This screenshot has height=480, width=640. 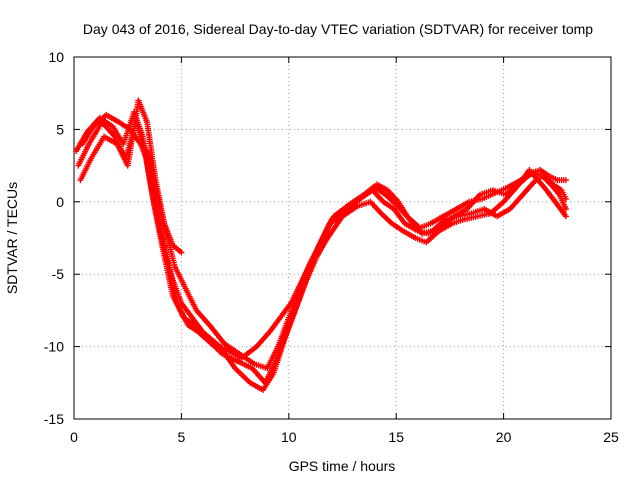 I want to click on y-tick-label: 10, so click(x=56, y=57).